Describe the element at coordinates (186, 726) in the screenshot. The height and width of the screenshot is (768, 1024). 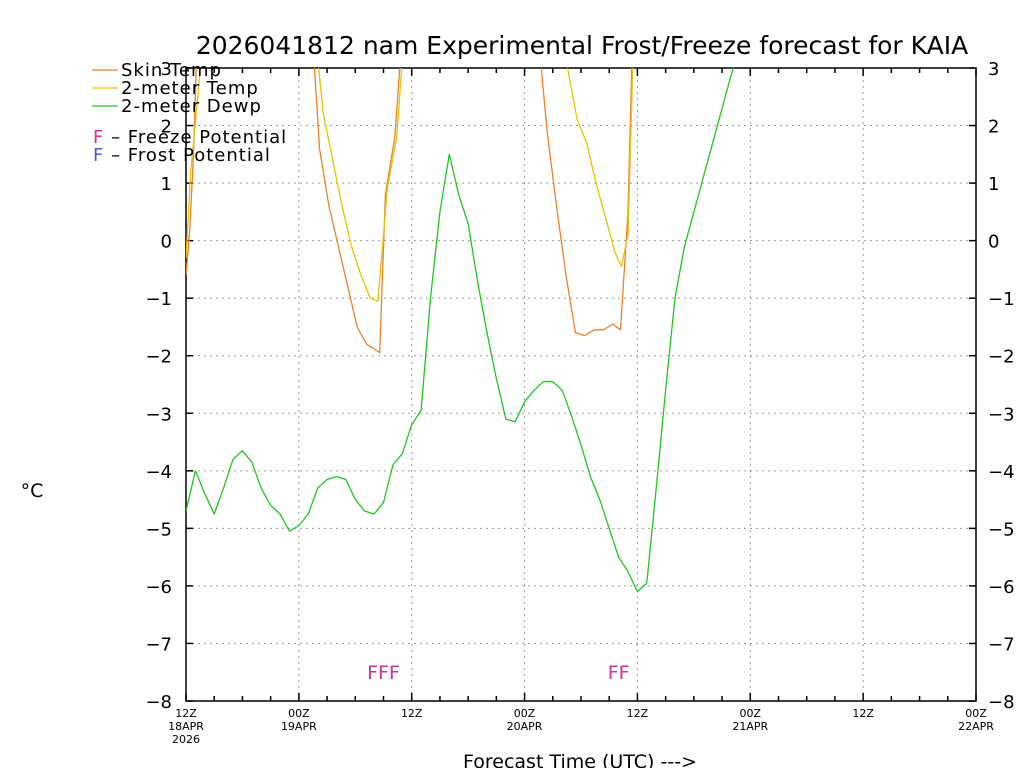
I see `x-tick-label: 18APR` at that location.